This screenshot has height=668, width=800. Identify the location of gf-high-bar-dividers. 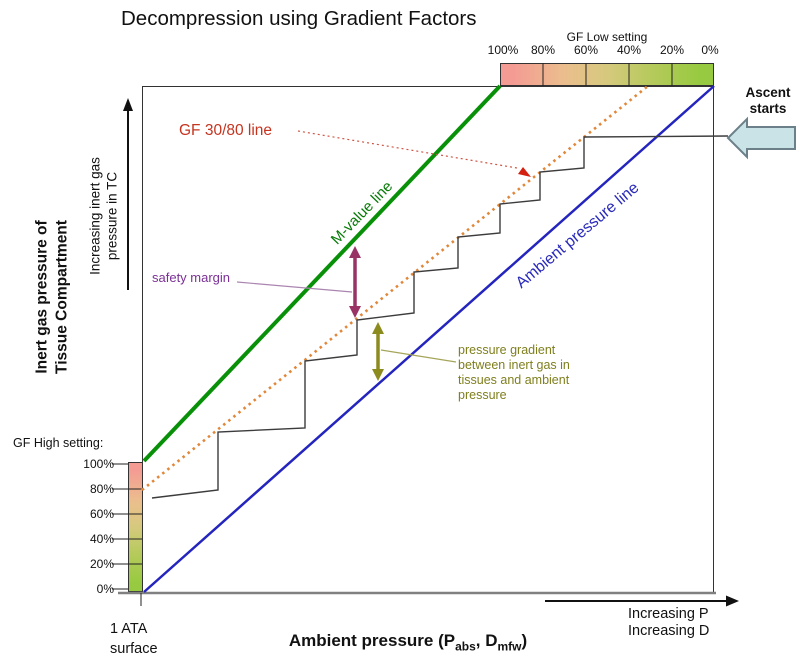
(135, 526).